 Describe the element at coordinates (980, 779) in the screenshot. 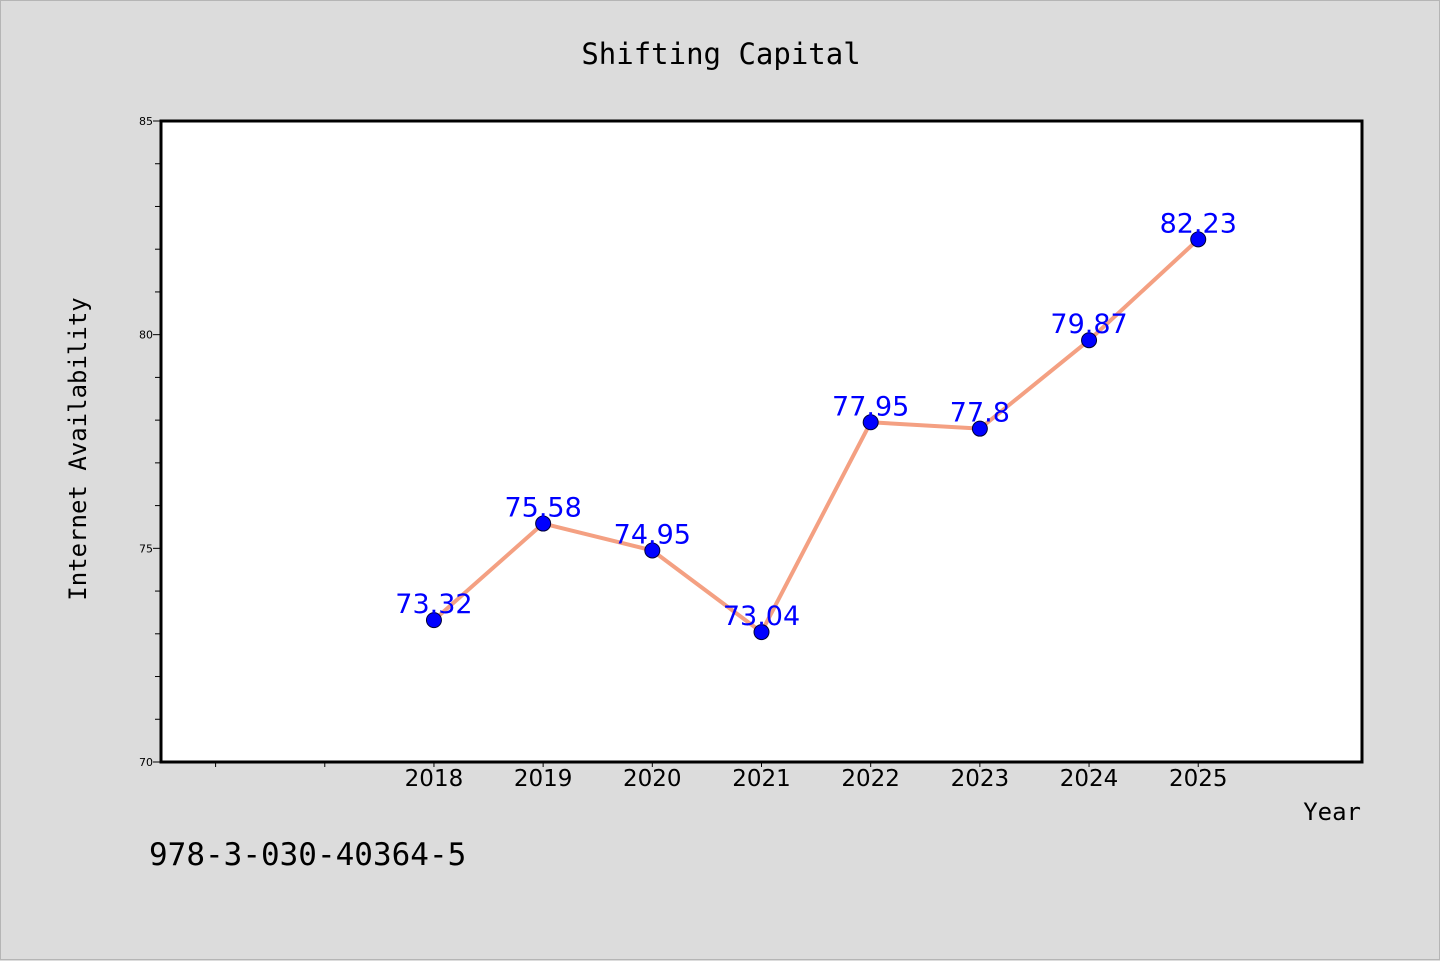

I see `x-tick-label: 2023` at that location.